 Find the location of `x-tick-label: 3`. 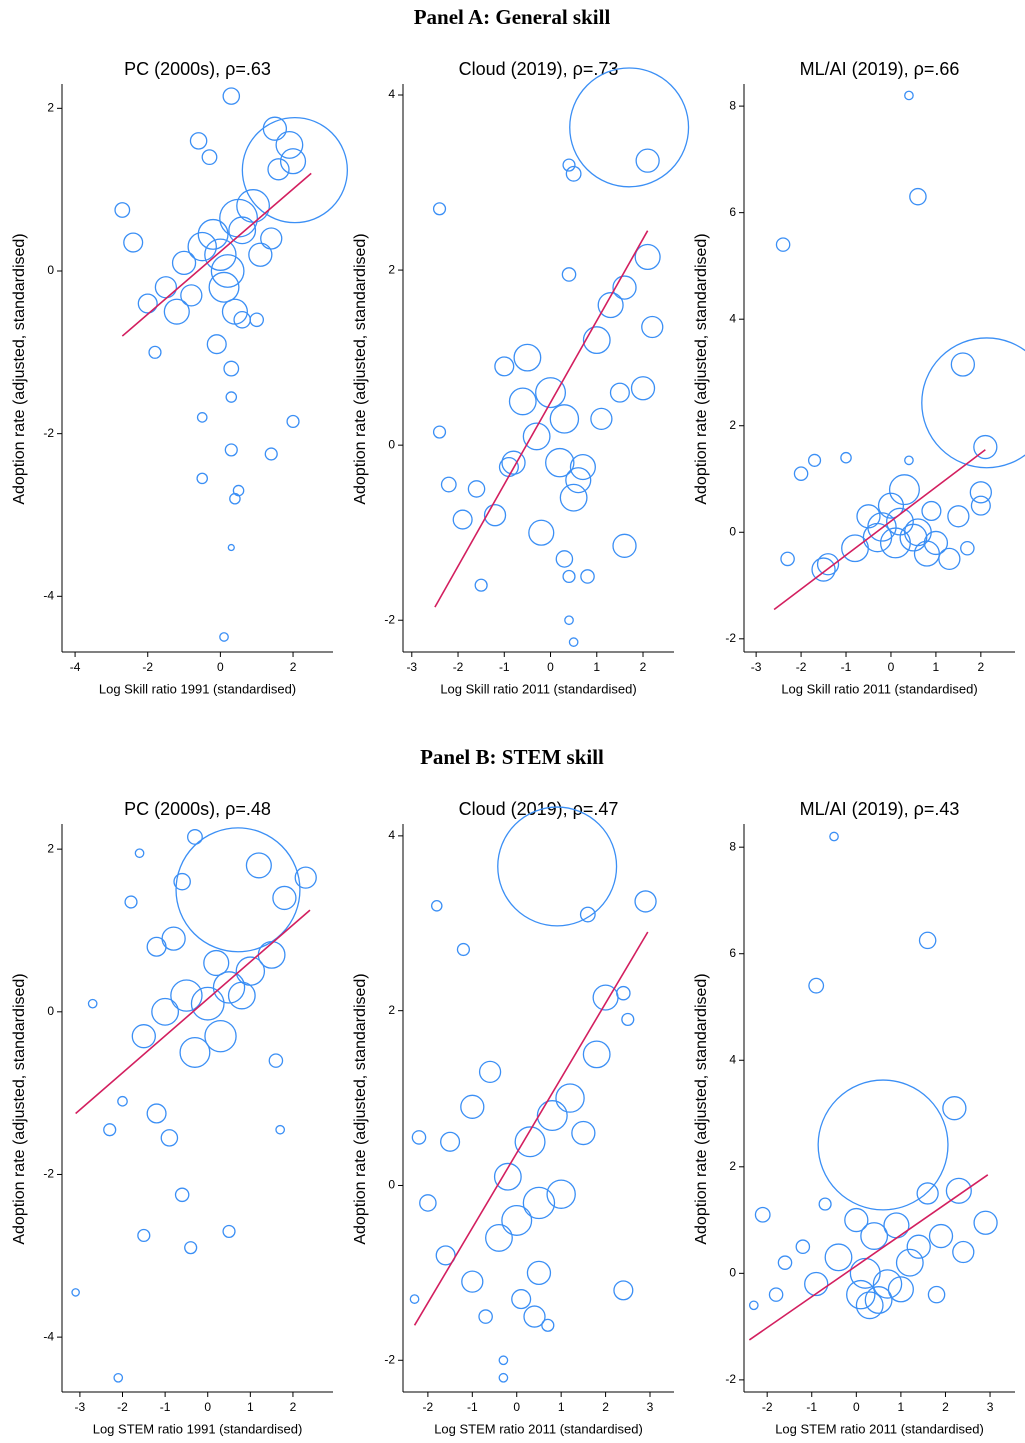

x-tick-label: 3 is located at coordinates (650, 1407).